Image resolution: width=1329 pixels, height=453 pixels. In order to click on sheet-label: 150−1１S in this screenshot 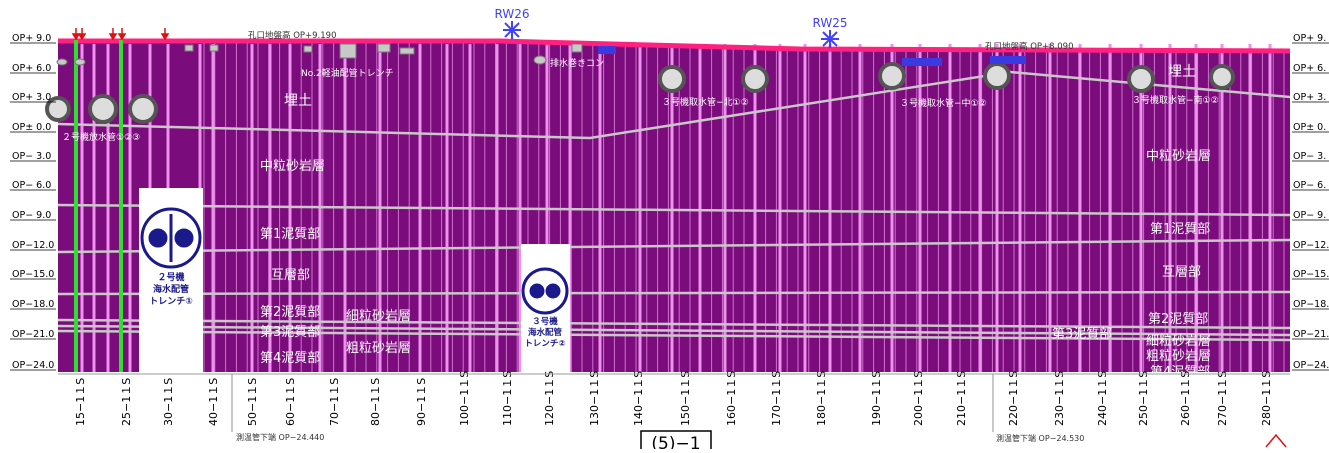, I will do `click(685, 398)`.